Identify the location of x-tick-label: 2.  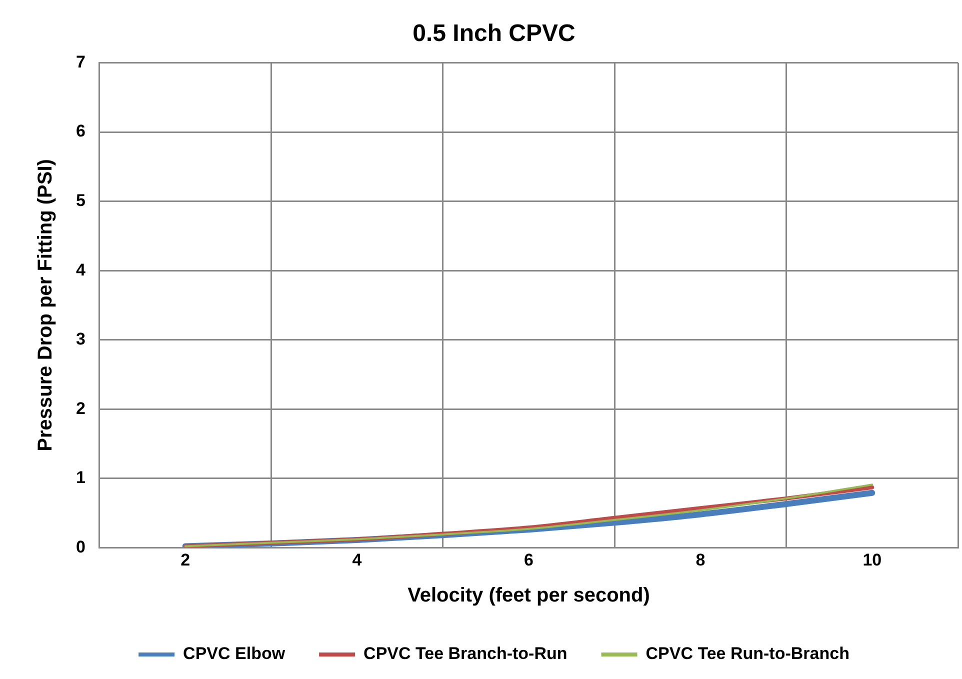
(185, 560).